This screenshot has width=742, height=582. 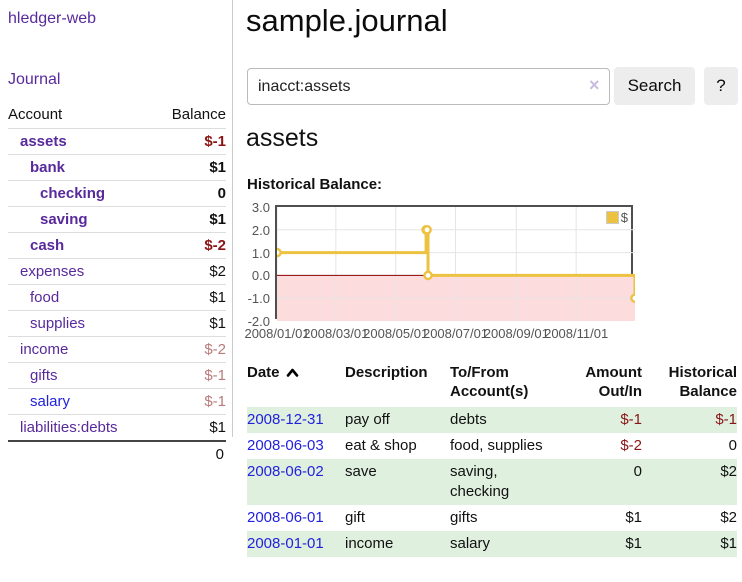 What do you see at coordinates (44, 349) in the screenshot?
I see `account-link: income` at bounding box center [44, 349].